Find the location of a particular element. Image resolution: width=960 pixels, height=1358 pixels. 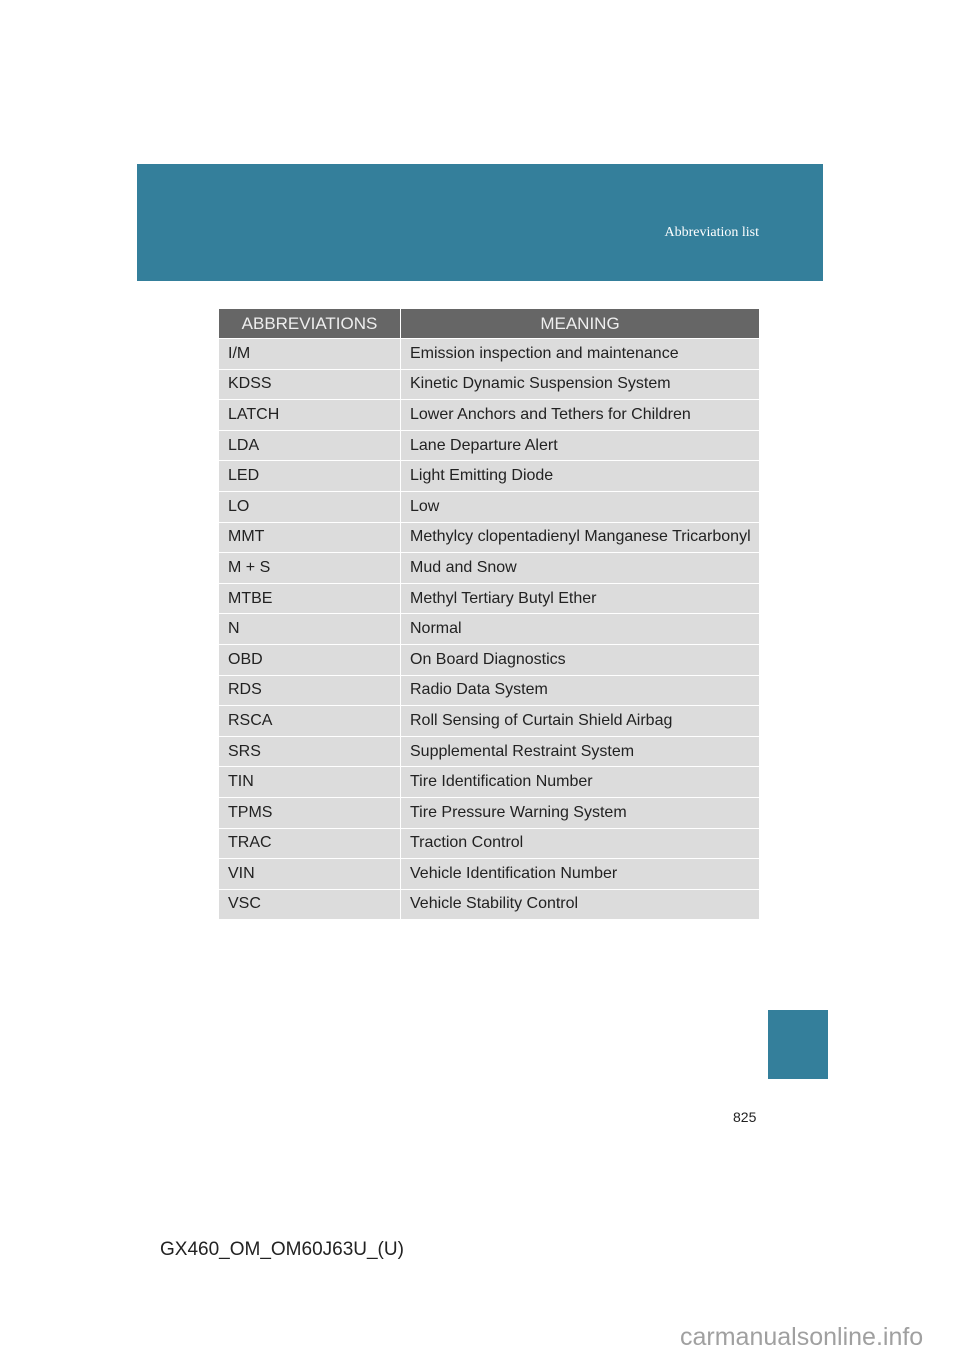

table-row: OBD On Board Diagnostics is located at coordinates (489, 659).